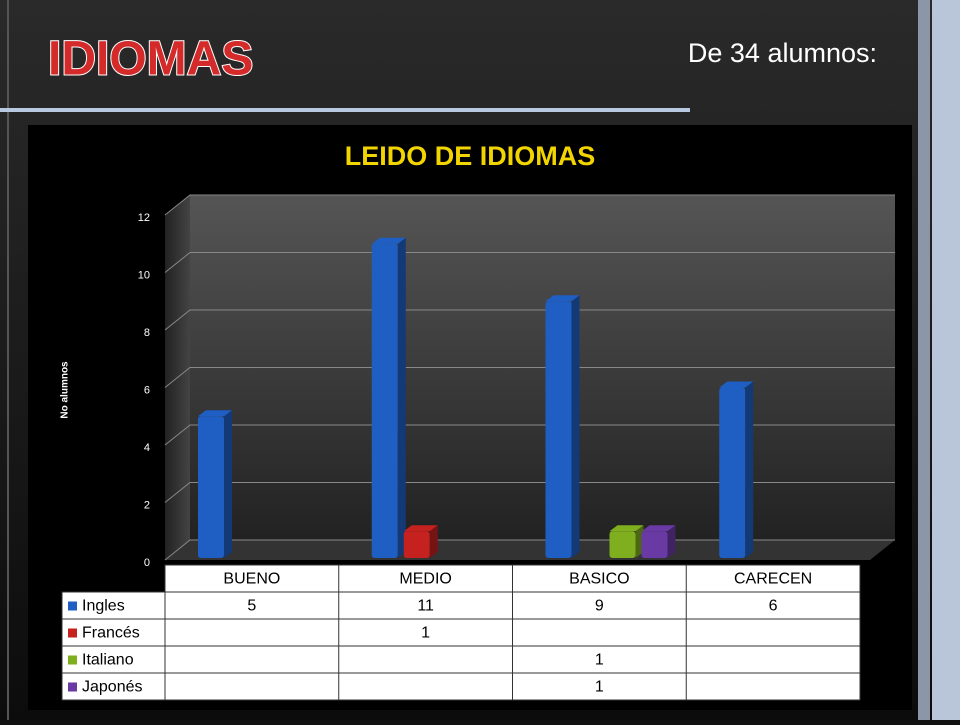 This screenshot has width=960, height=725. What do you see at coordinates (147, 333) in the screenshot?
I see `y-tick-label: 8` at bounding box center [147, 333].